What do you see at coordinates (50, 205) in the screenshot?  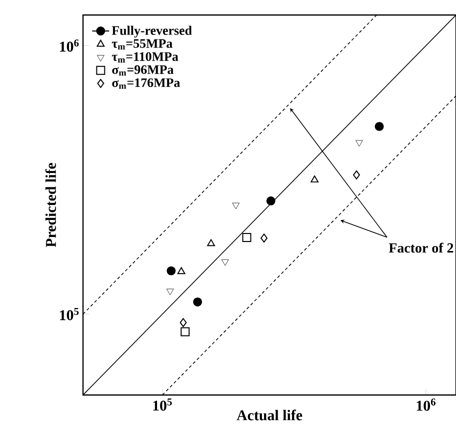 I see `y-axis-title: Predicted life` at bounding box center [50, 205].